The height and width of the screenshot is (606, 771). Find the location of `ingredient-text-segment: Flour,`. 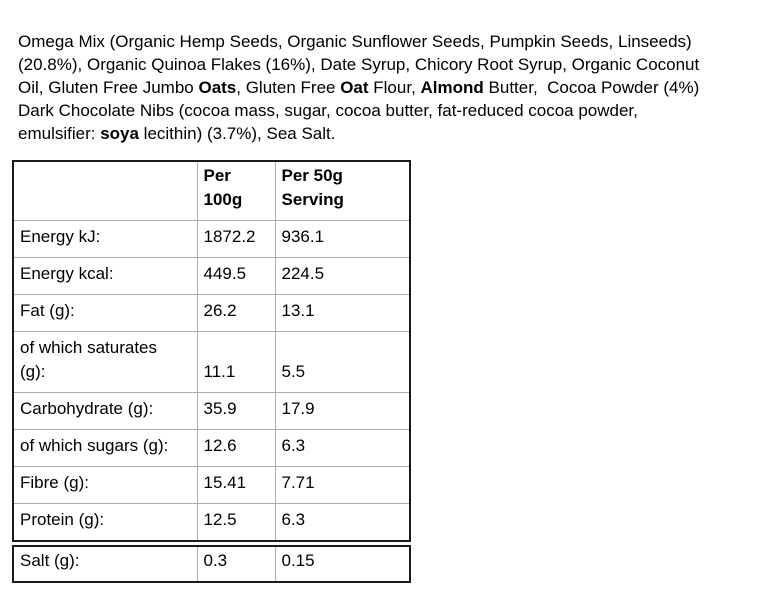

ingredient-text-segment: Flour, is located at coordinates (394, 87).